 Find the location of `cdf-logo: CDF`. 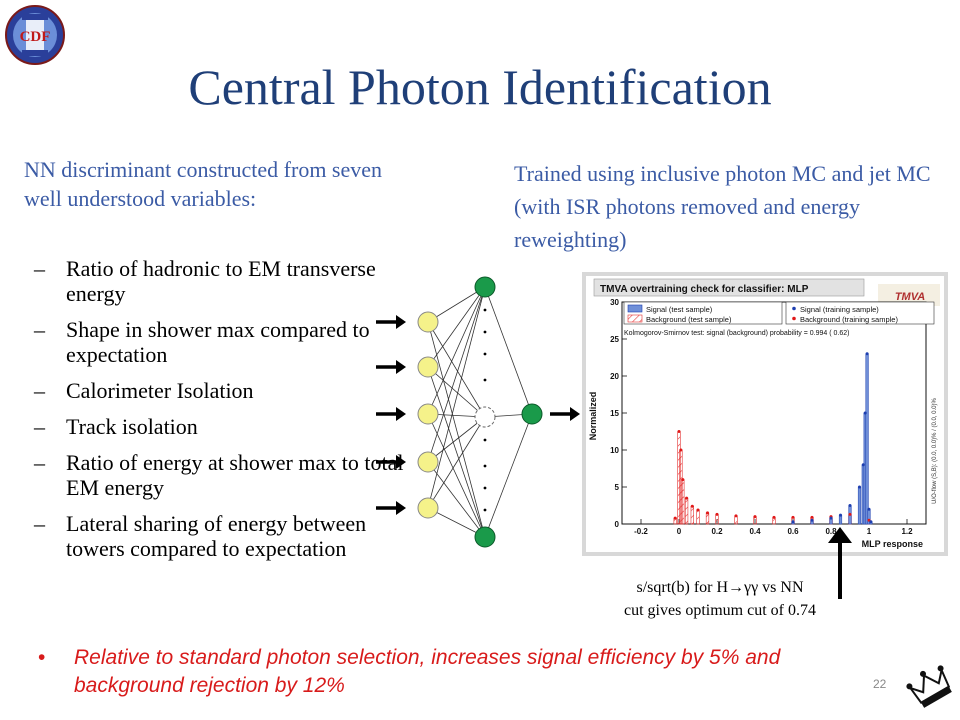

cdf-logo: CDF is located at coordinates (35, 35).